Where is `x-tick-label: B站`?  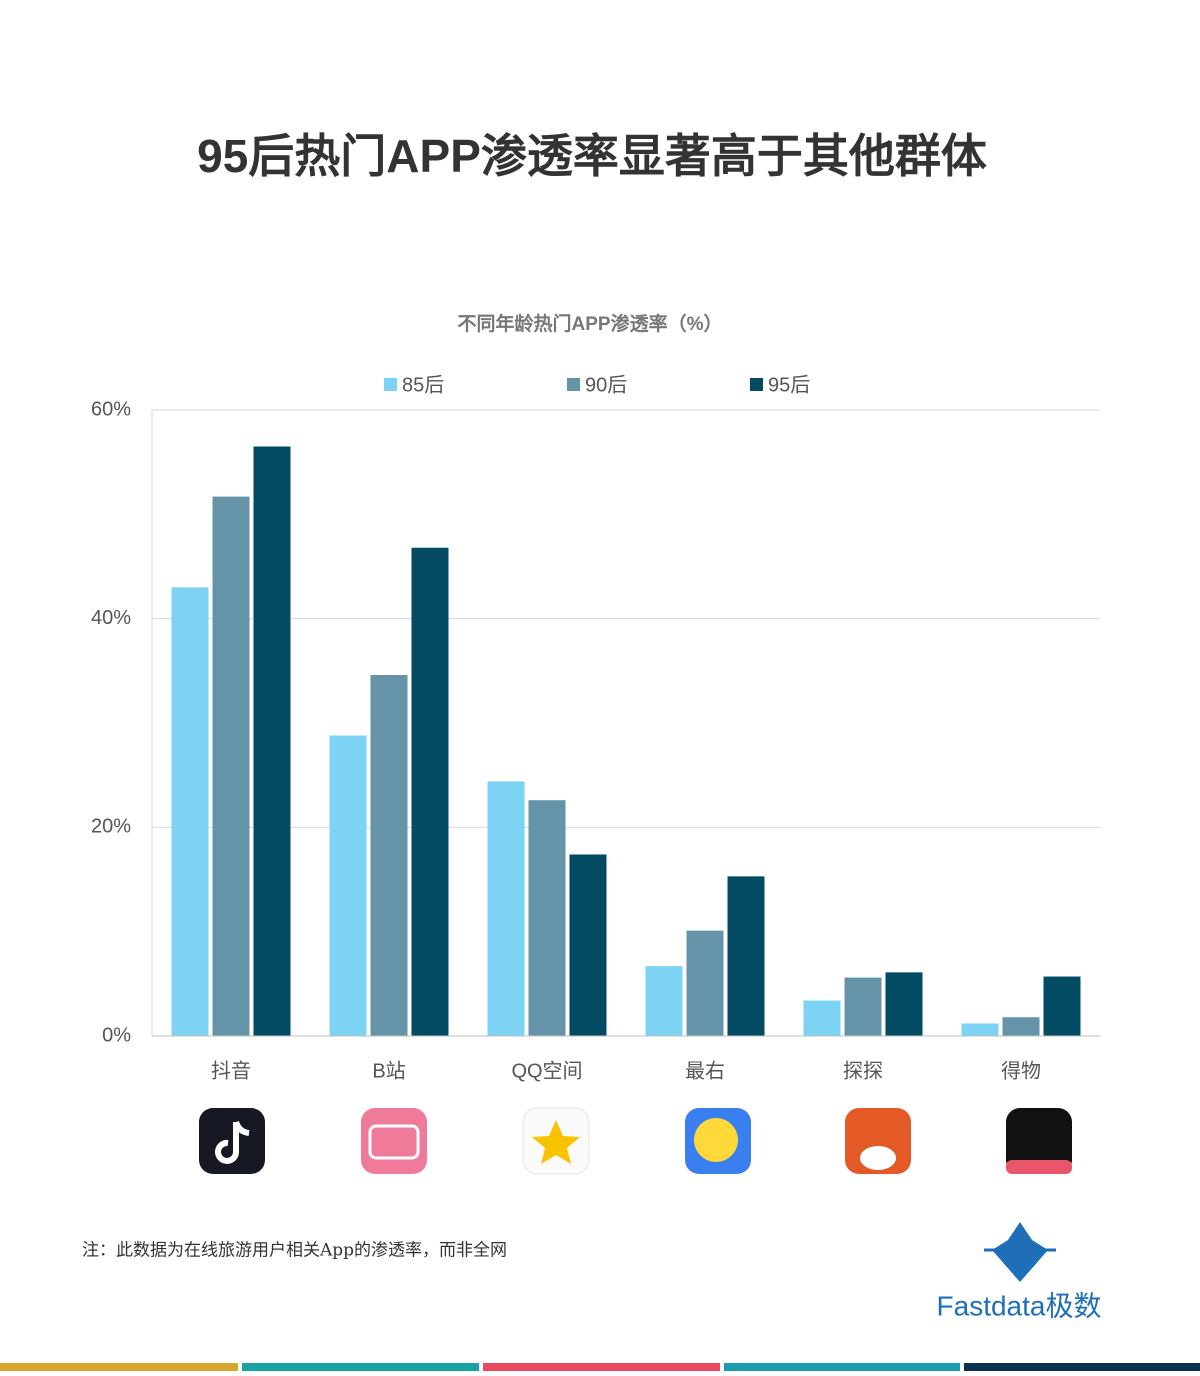 x-tick-label: B站 is located at coordinates (388, 1070).